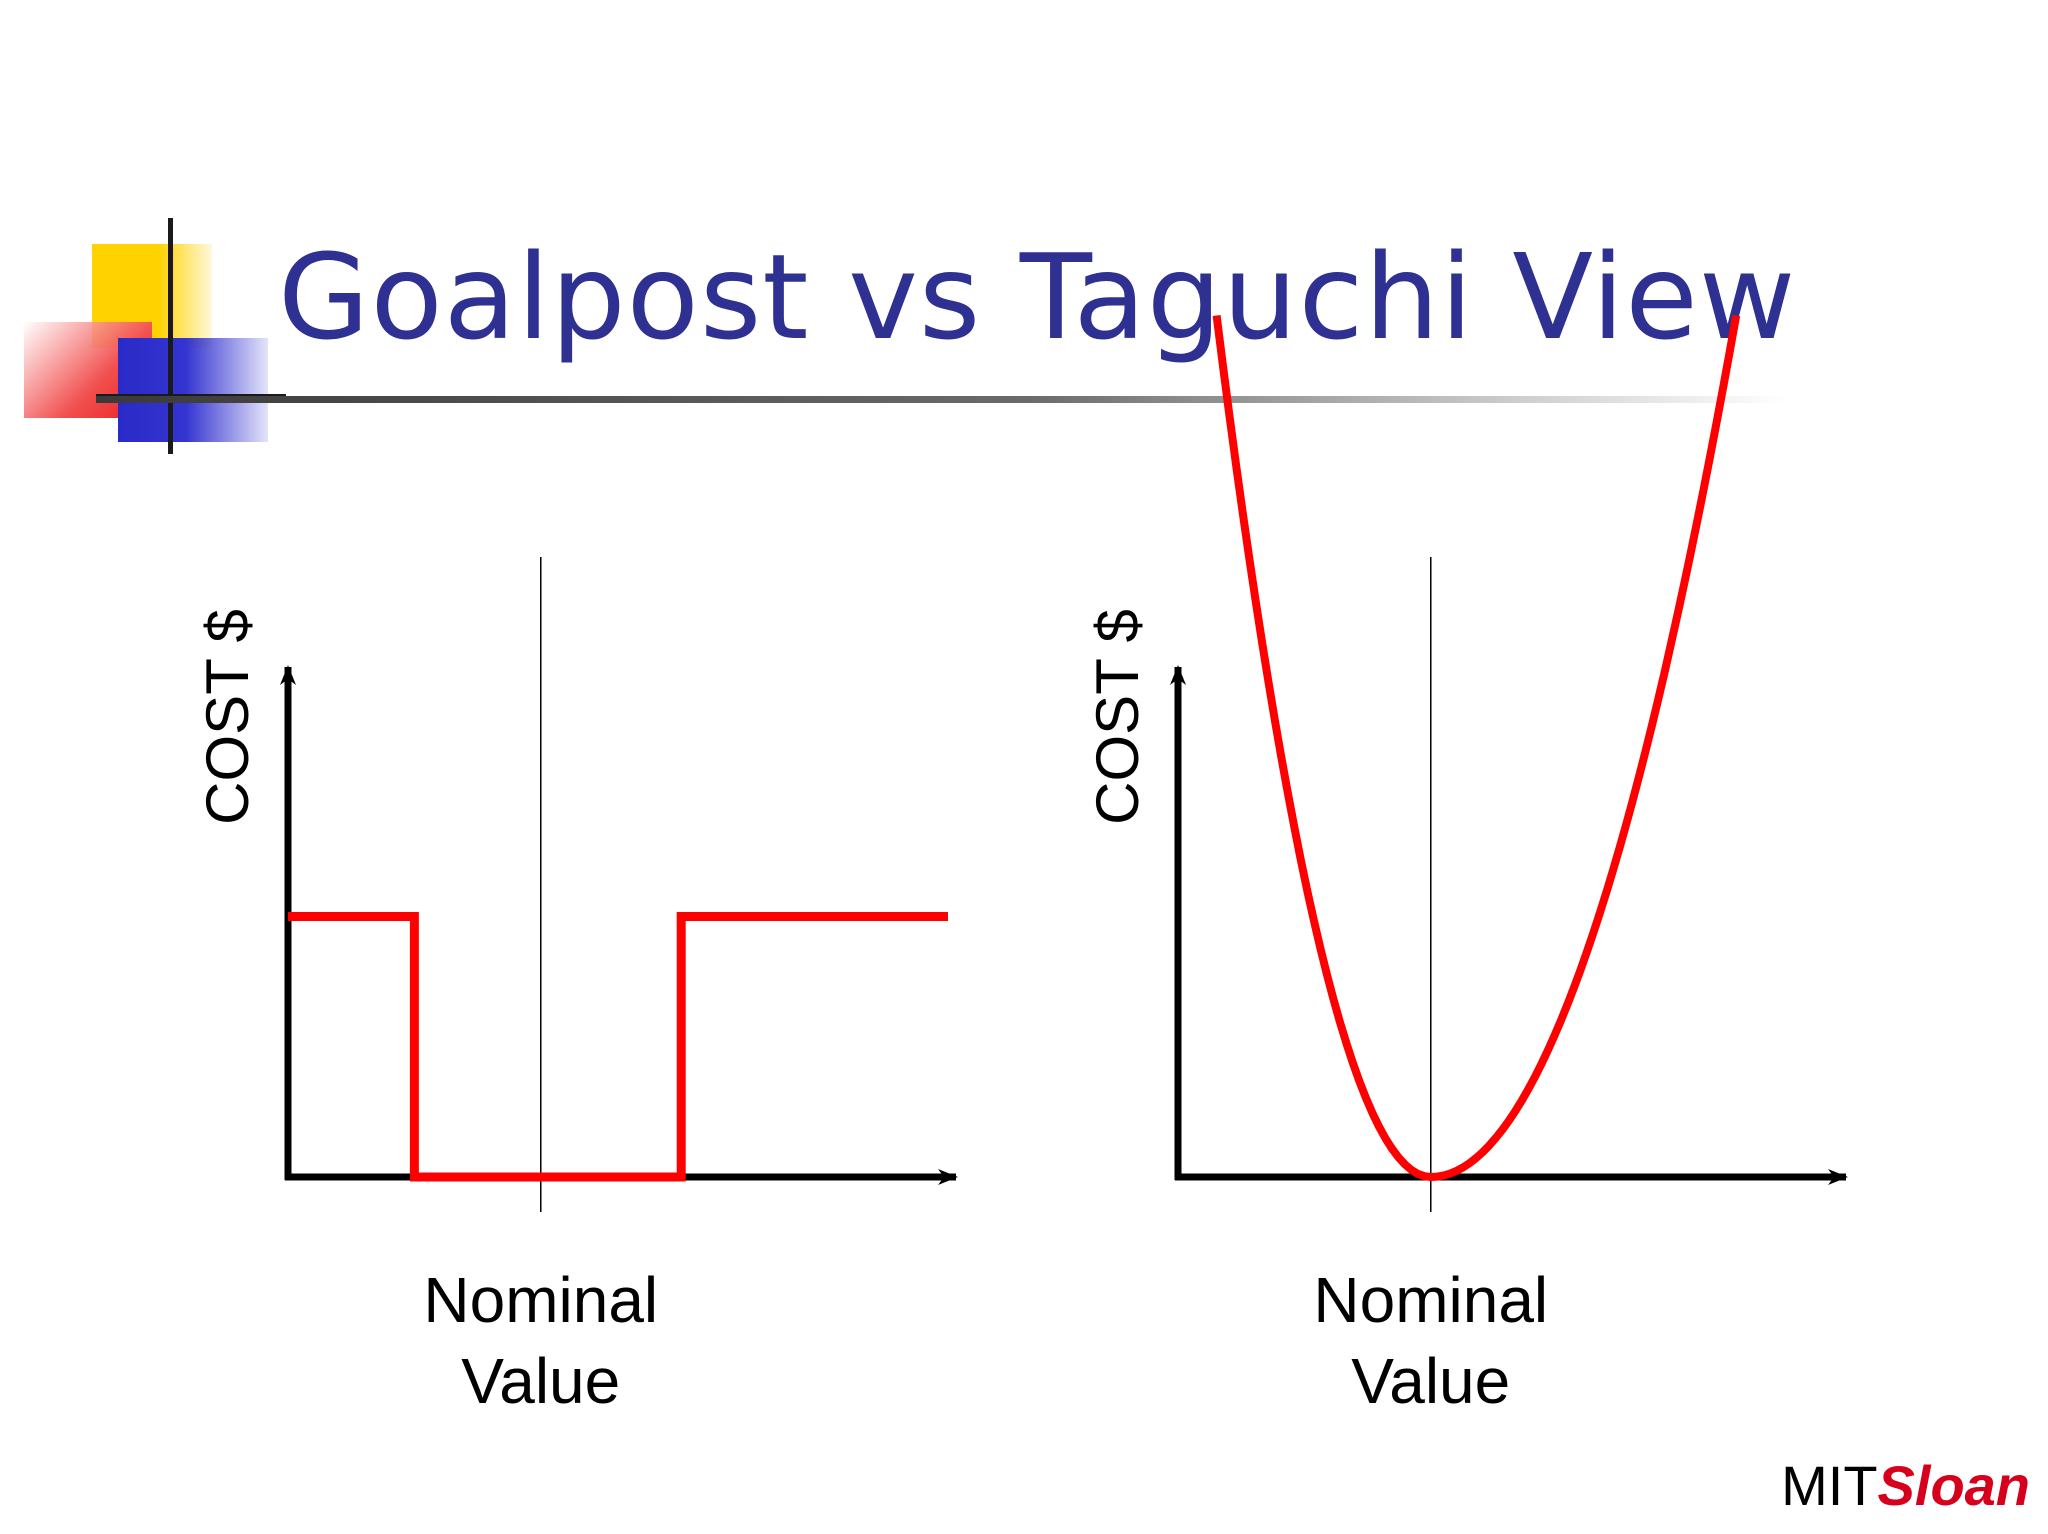 This screenshot has height=1534, width=2048. I want to click on taguchi-x-axis-label-line1: Nominal, so click(1430, 1300).